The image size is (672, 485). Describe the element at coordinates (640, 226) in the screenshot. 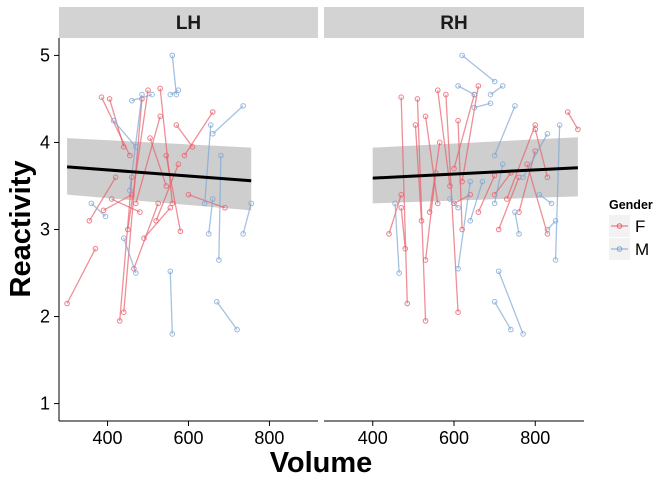

I see `legend-label-f: F` at that location.